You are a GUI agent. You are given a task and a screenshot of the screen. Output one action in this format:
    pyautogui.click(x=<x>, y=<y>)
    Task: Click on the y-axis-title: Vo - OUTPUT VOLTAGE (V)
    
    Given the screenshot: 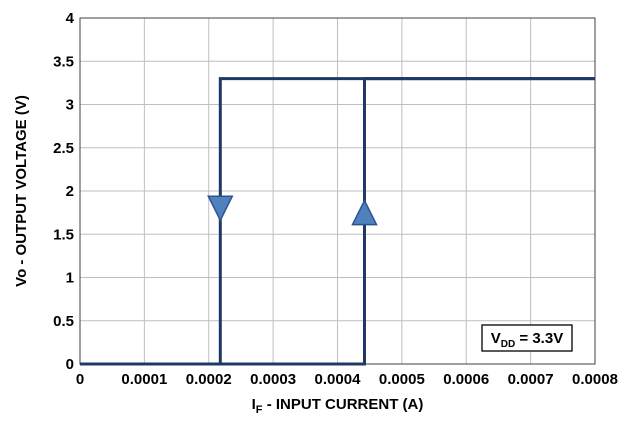 What is the action you would take?
    pyautogui.click(x=21, y=191)
    